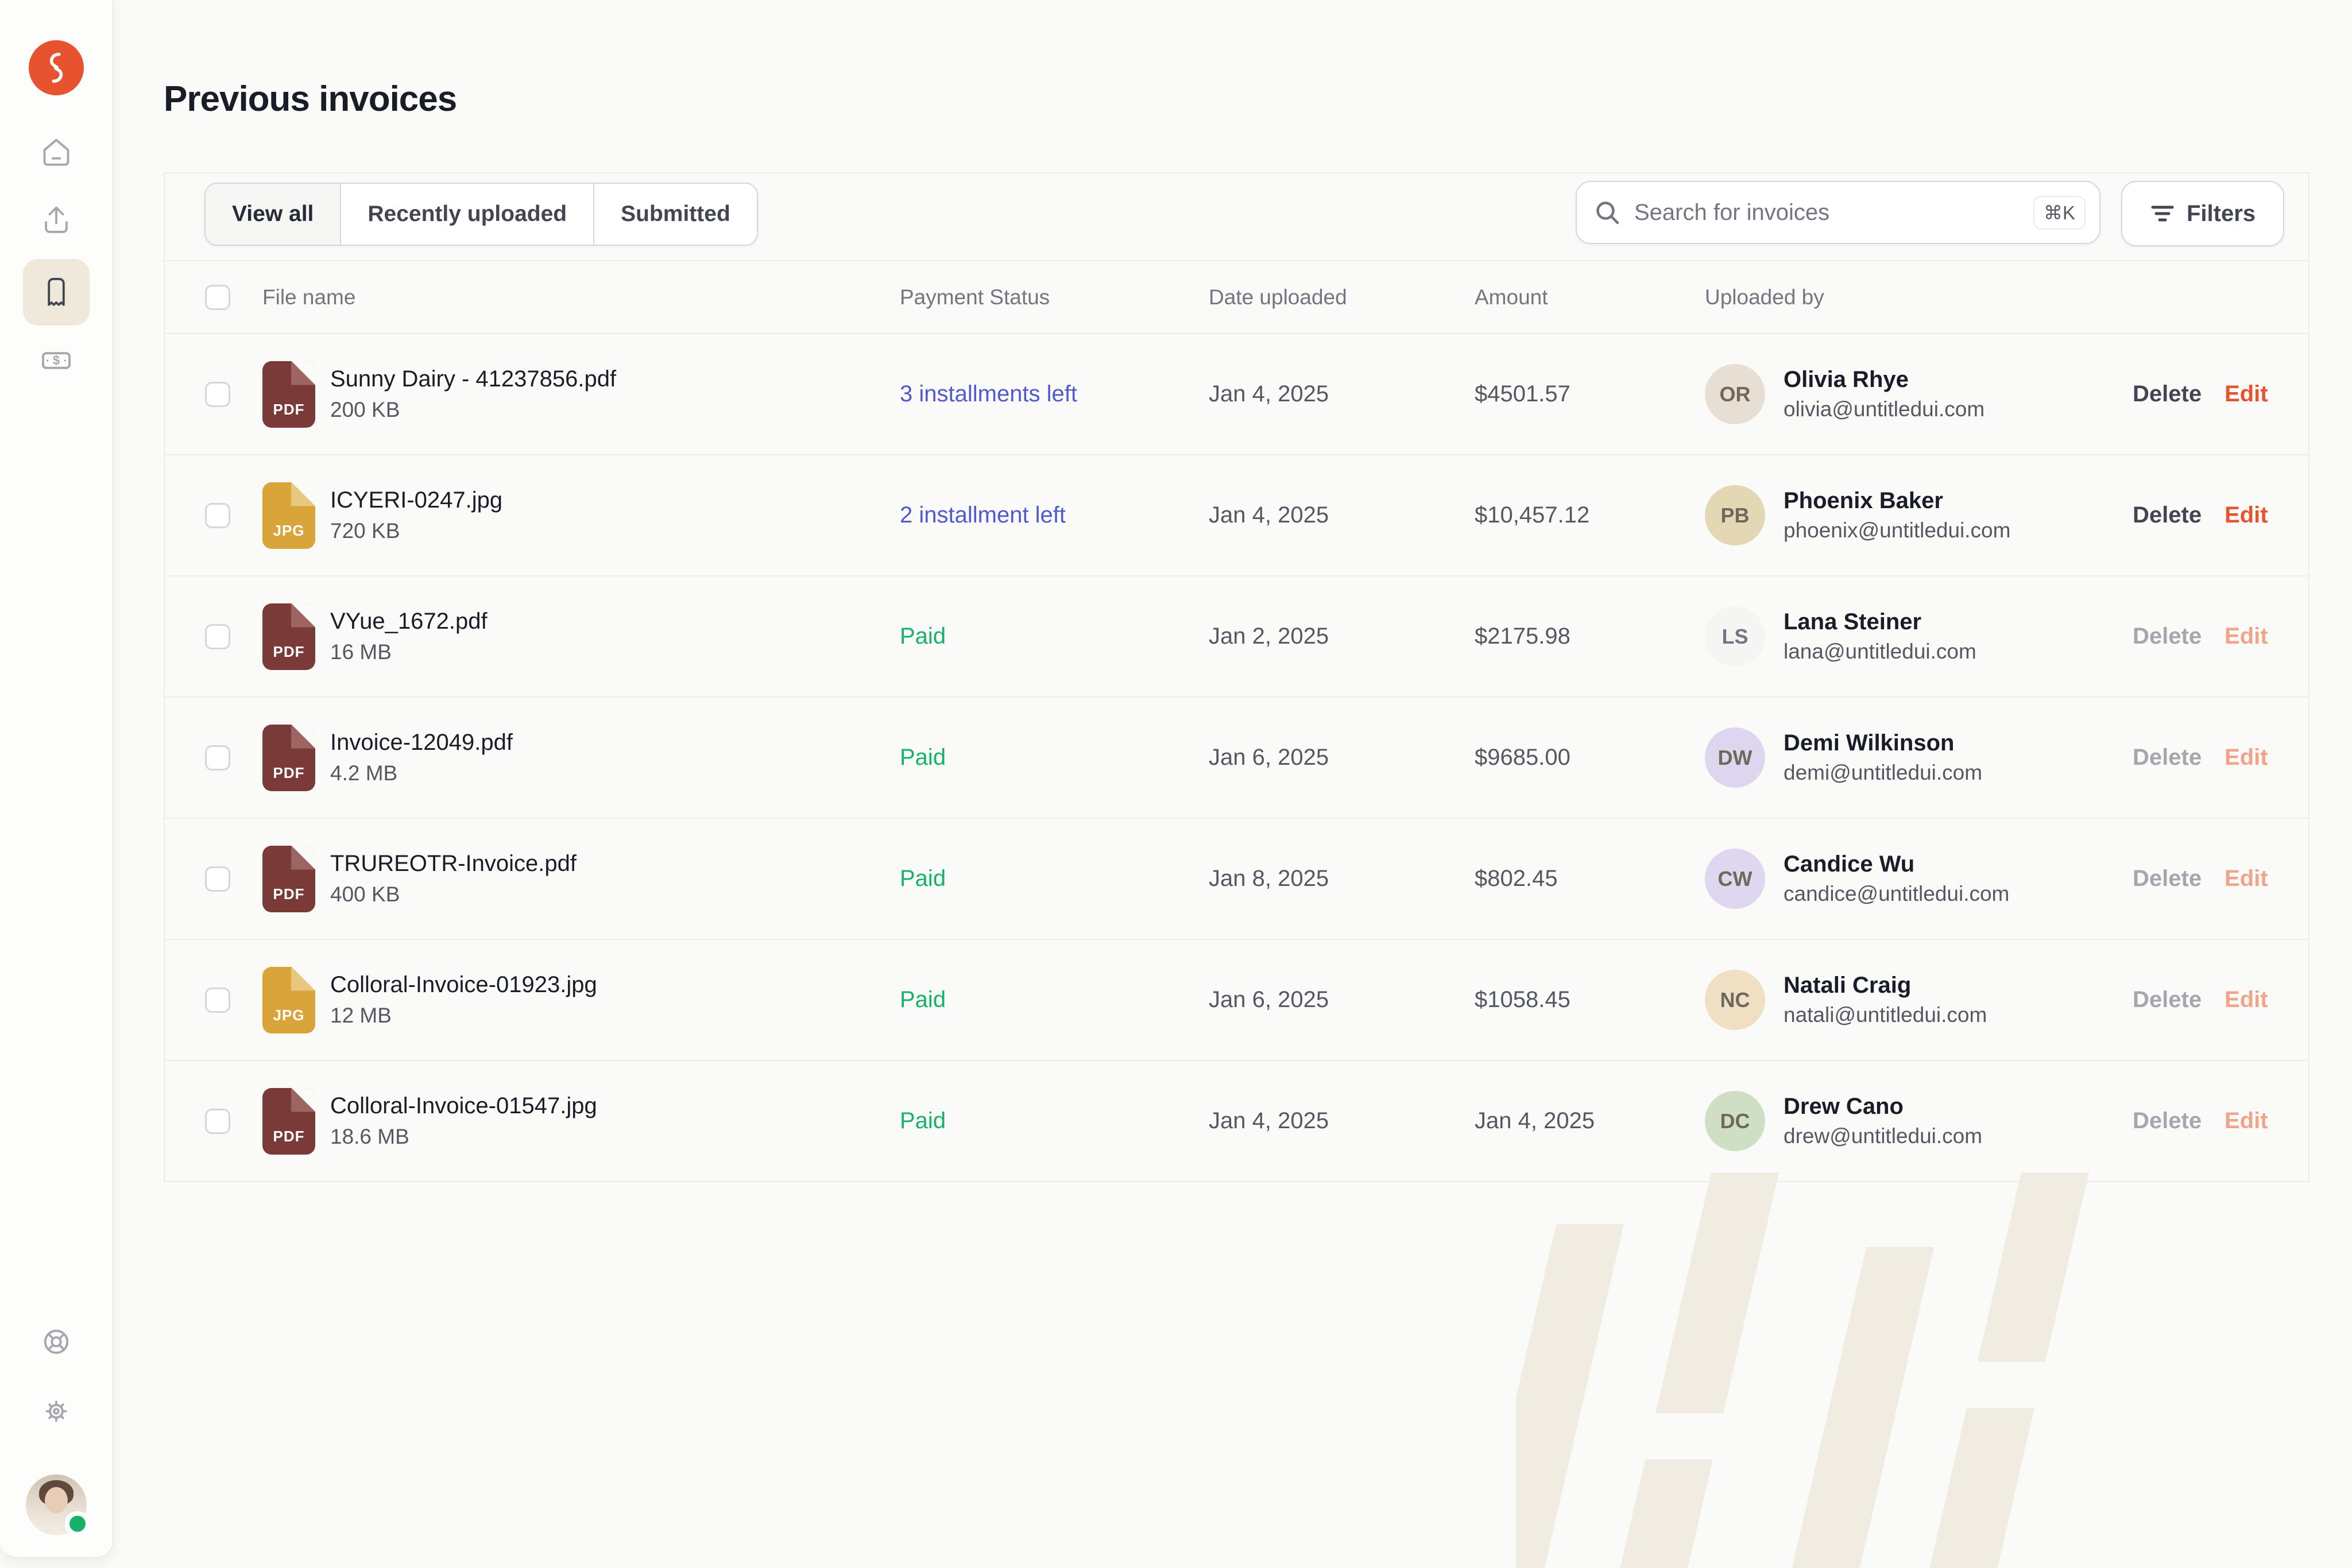  Describe the element at coordinates (416, 500) in the screenshot. I see `file-name: ICYERI-0247.jpg` at that location.